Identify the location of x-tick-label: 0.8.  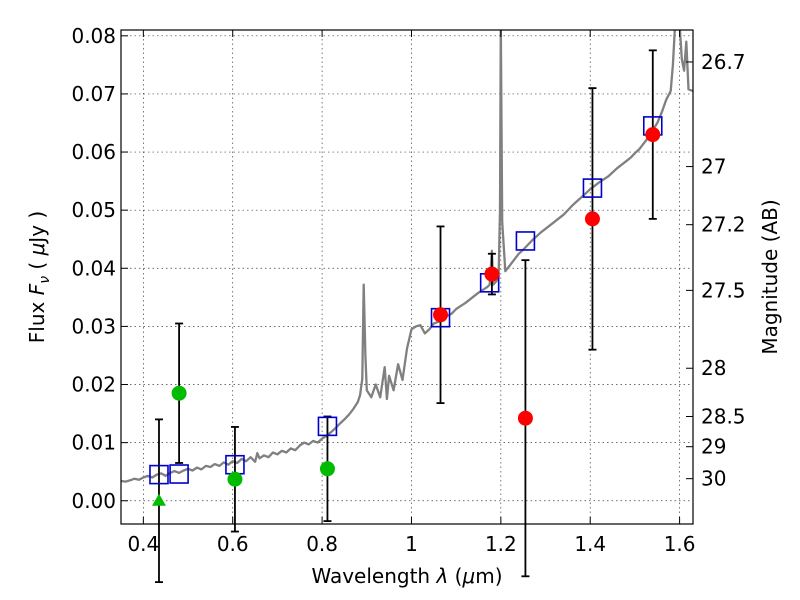
(322, 544).